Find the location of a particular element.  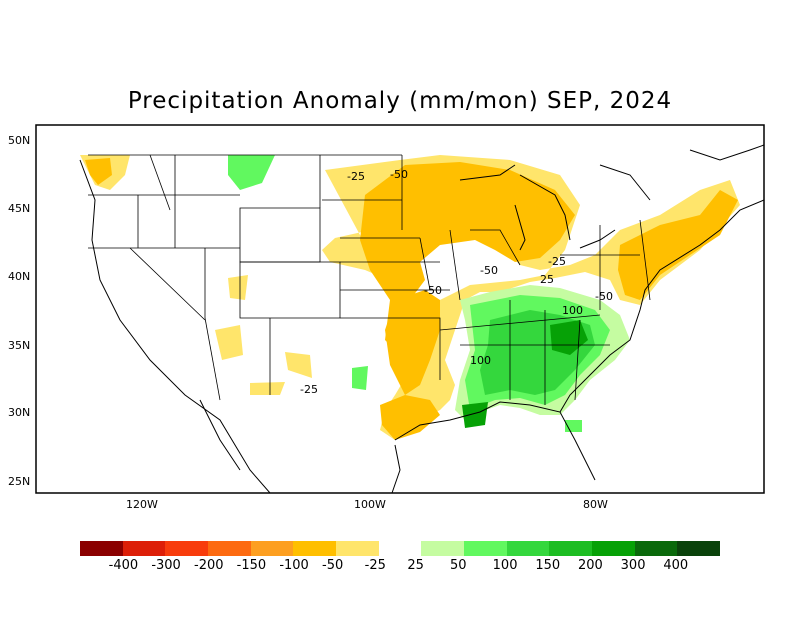

legend-label: 25 is located at coordinates (415, 565).